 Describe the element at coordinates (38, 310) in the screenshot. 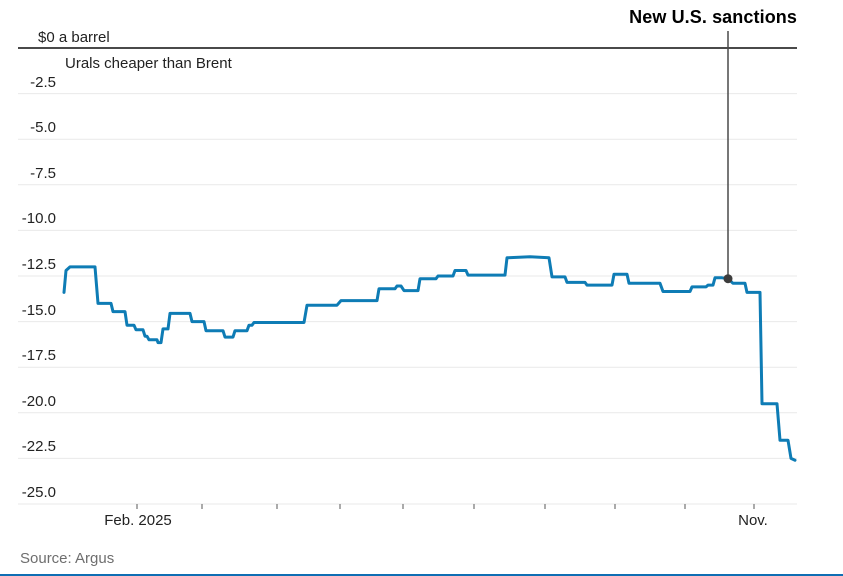

I see `y-tick-label: -15.0` at that location.